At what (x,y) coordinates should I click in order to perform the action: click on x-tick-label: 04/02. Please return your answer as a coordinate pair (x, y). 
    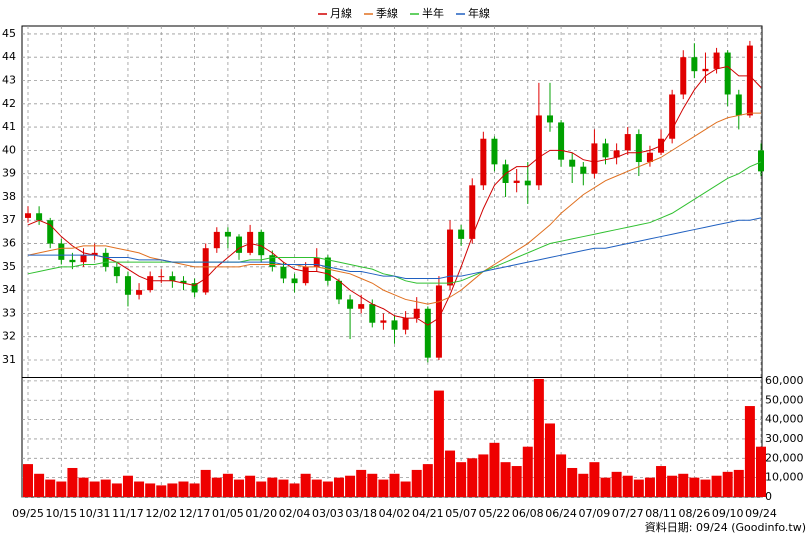
    Looking at the image, I should click on (395, 513).